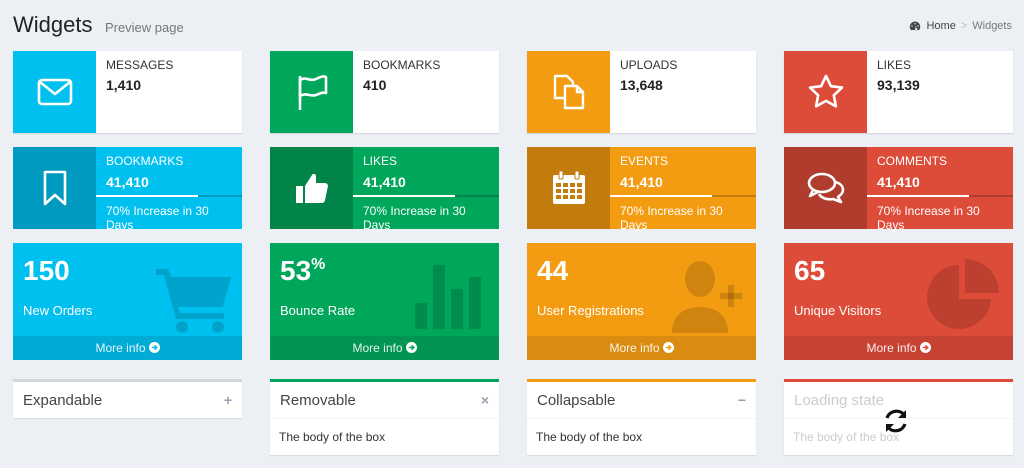 The width and height of the screenshot is (1024, 468). I want to click on box-loading-state: Loading state The body of the box, so click(898, 417).